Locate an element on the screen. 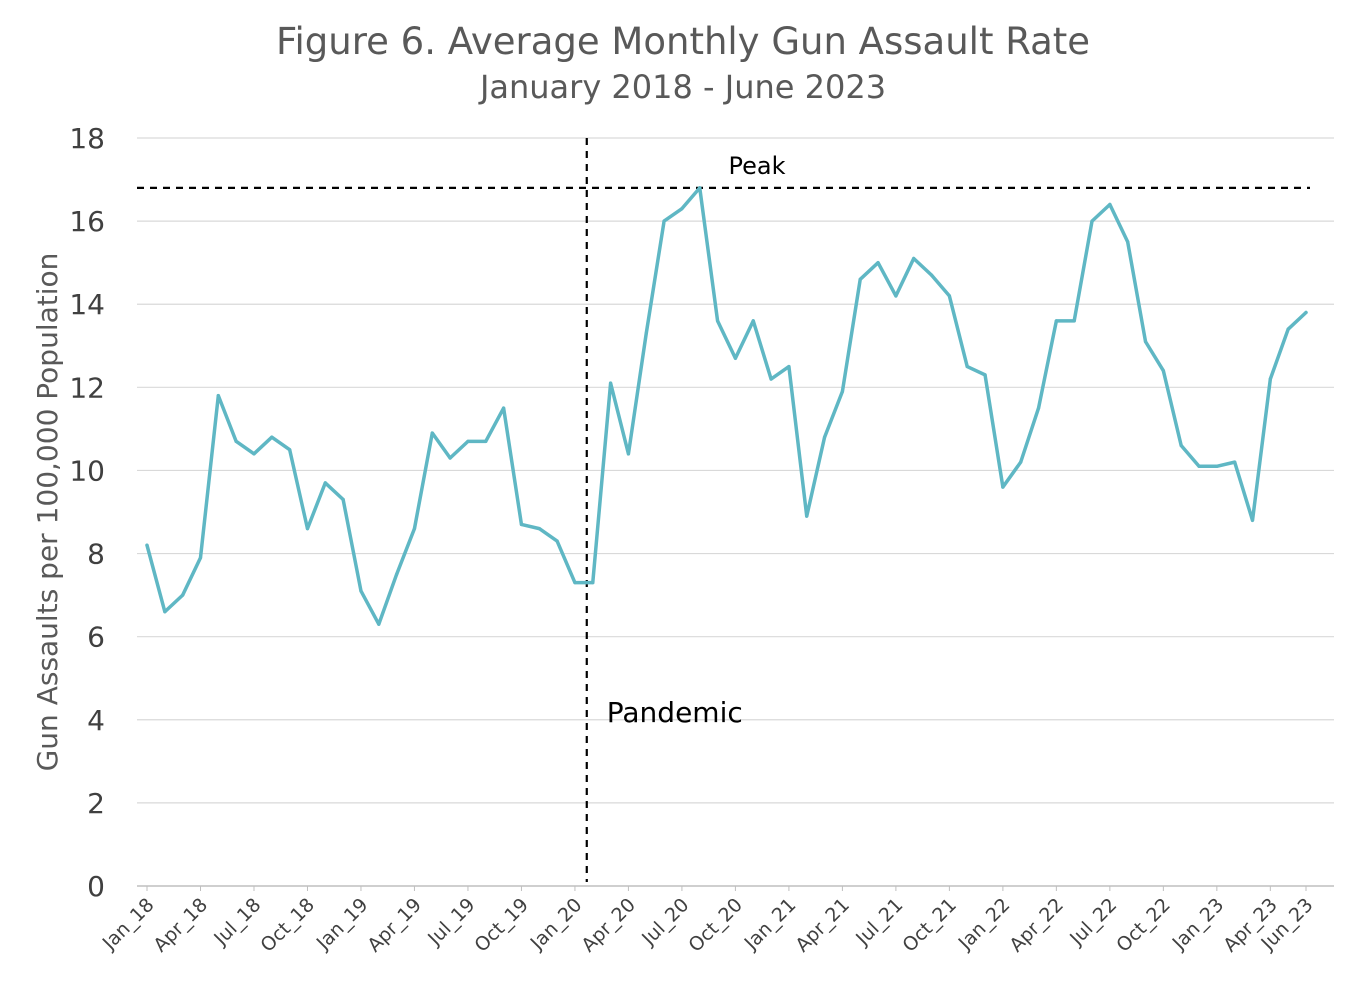  x-tick-label: Jan_23 is located at coordinates (1198, 924).